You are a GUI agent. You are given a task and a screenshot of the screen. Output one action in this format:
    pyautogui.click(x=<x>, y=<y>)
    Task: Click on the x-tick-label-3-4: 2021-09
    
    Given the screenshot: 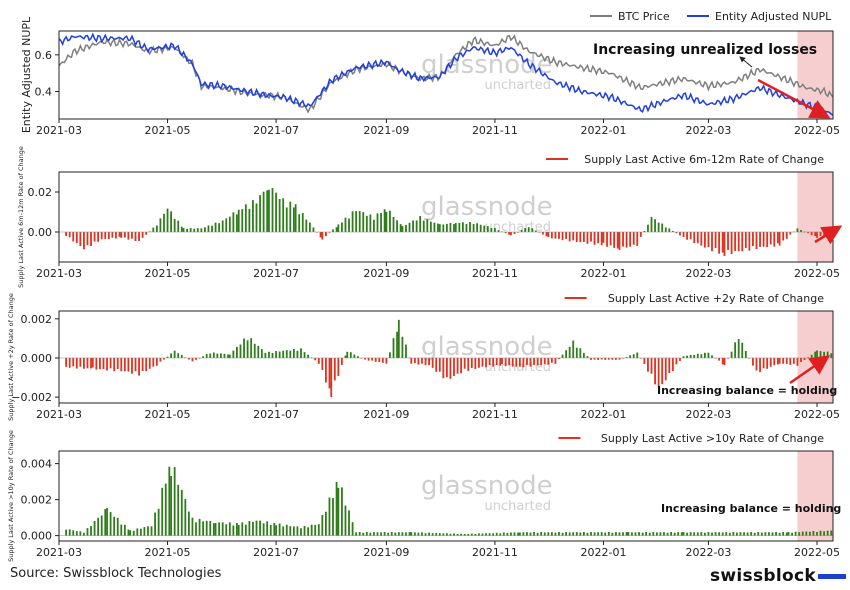 What is the action you would take?
    pyautogui.click(x=386, y=414)
    